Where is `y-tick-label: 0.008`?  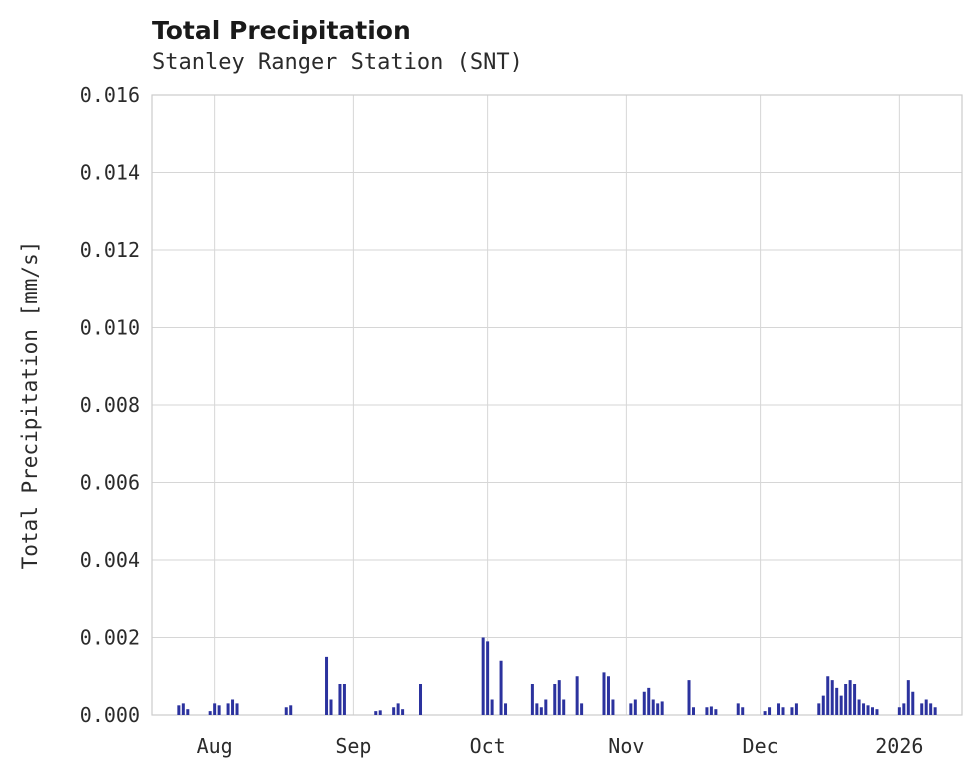
y-tick-label: 0.008 is located at coordinates (110, 405).